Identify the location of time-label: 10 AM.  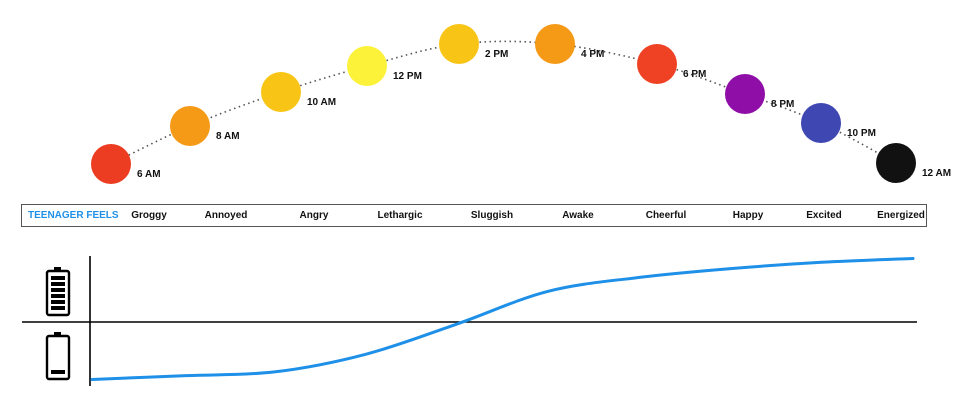
(321, 102).